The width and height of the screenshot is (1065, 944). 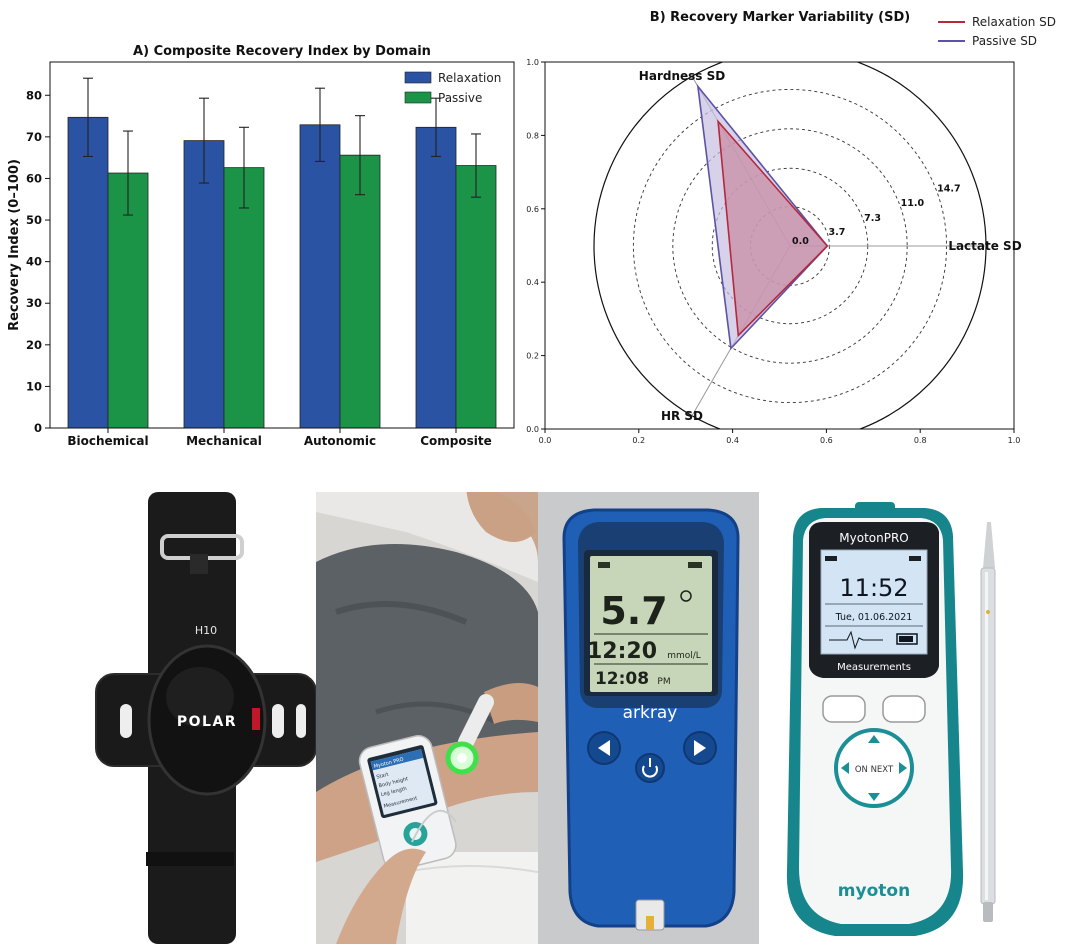 What do you see at coordinates (984, 246) in the screenshot?
I see `radar-axis-label: Lactate SD` at bounding box center [984, 246].